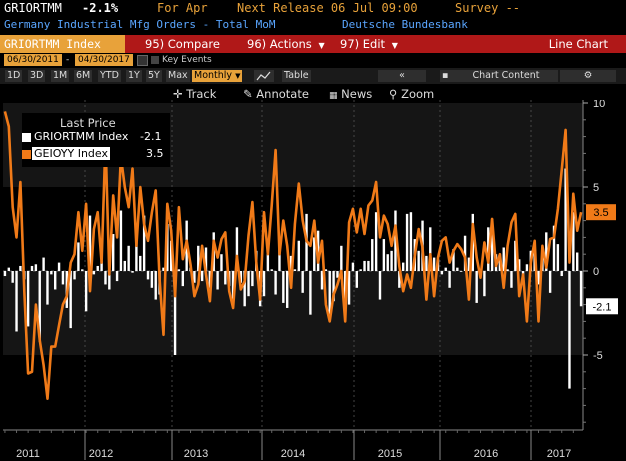 The height and width of the screenshot is (461, 626). What do you see at coordinates (248, 94) in the screenshot?
I see `pencil-icon: ✎` at bounding box center [248, 94].